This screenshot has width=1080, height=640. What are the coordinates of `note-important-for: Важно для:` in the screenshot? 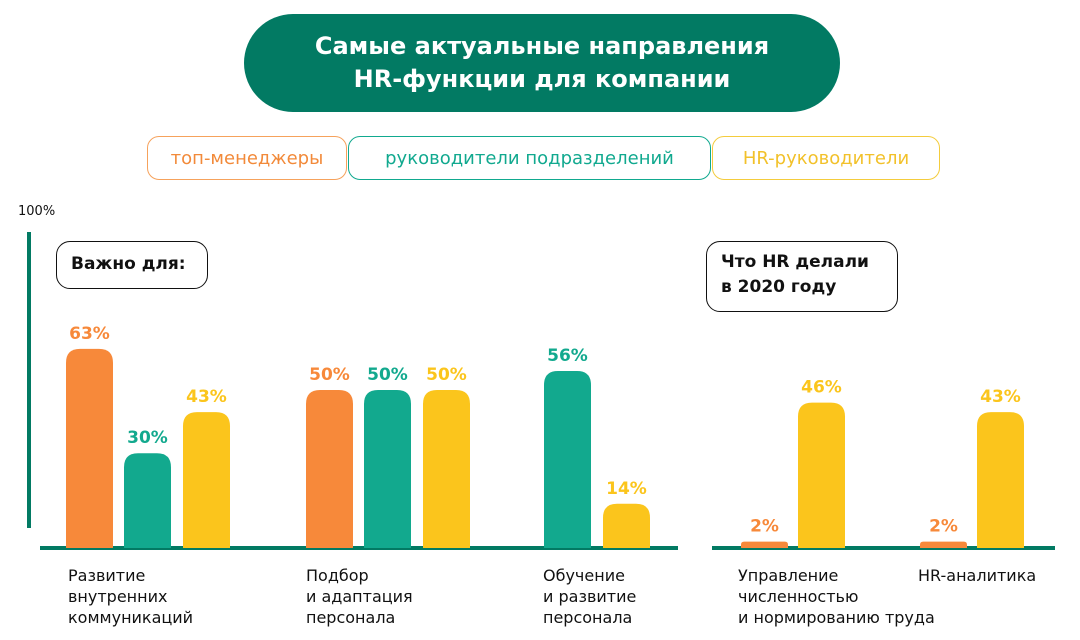 It's located at (132, 265).